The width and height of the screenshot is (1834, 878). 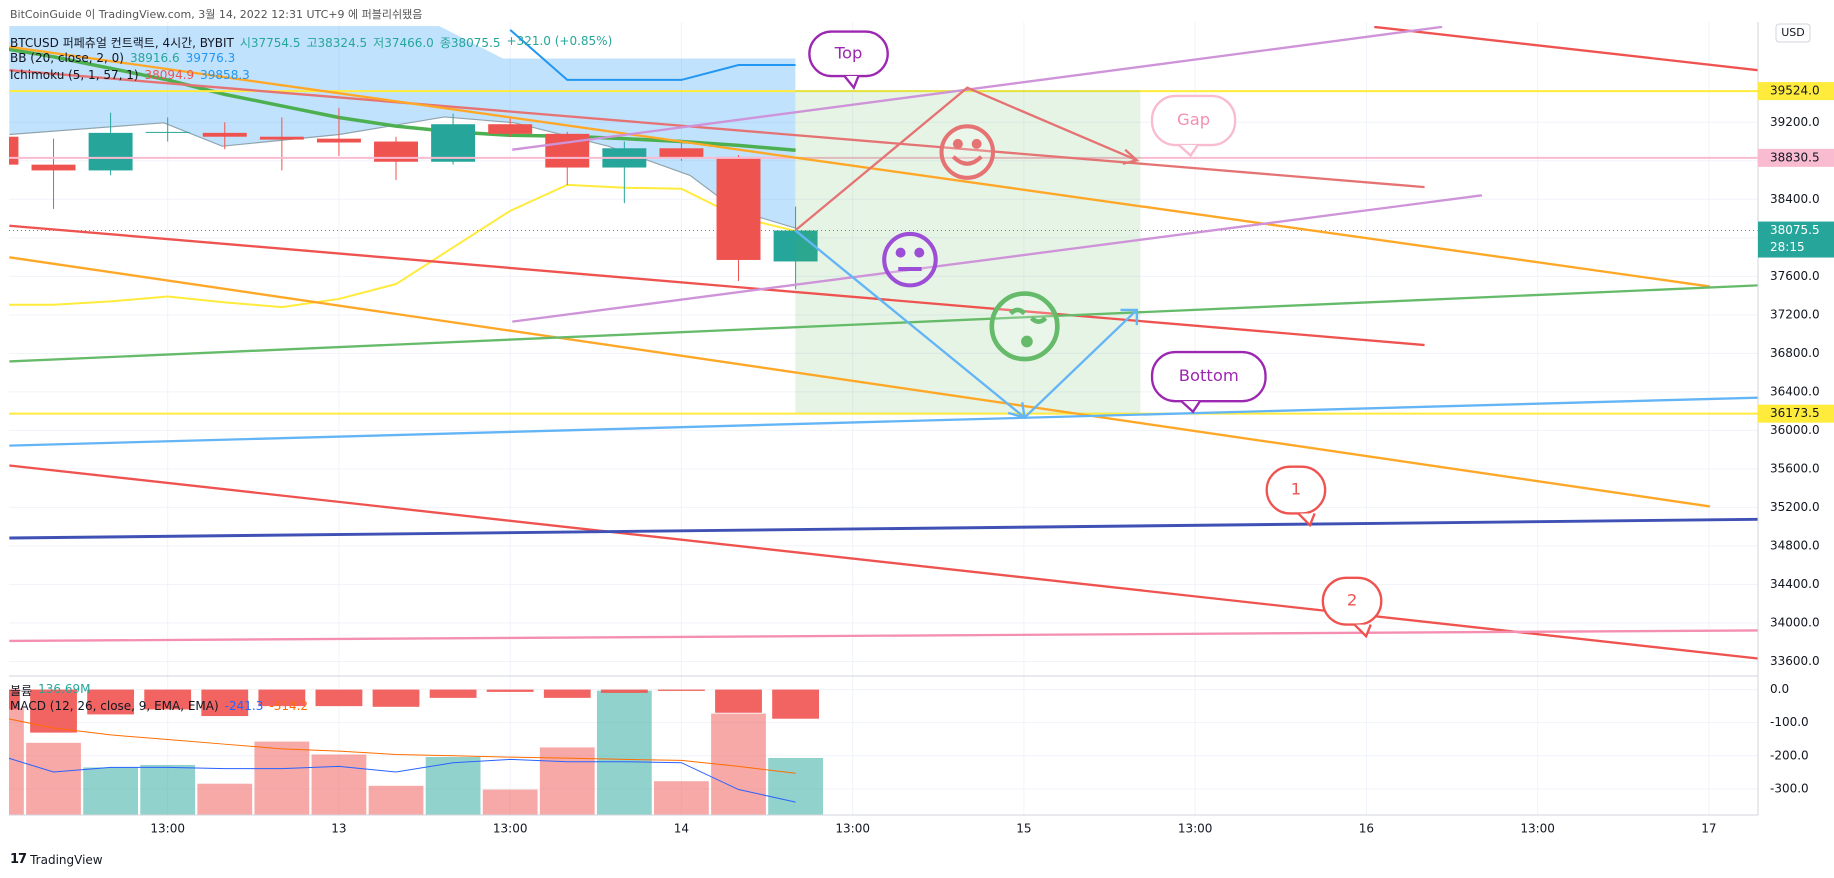 I want to click on y-tick-label: 33600.0, so click(x=1795, y=661).